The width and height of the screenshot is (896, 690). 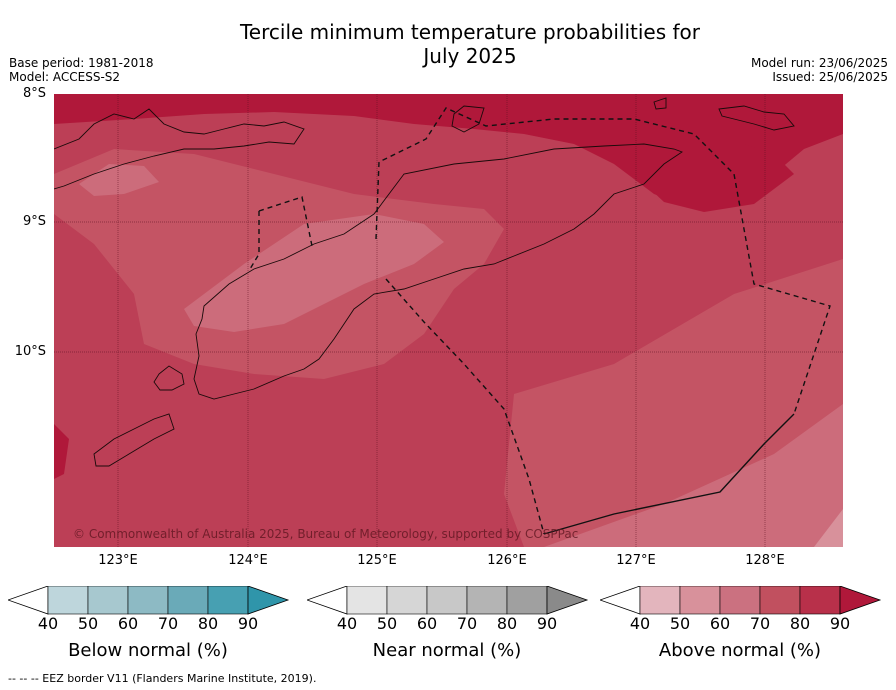 What do you see at coordinates (81, 63) in the screenshot?
I see `base-period: Base period: 1981-2018` at bounding box center [81, 63].